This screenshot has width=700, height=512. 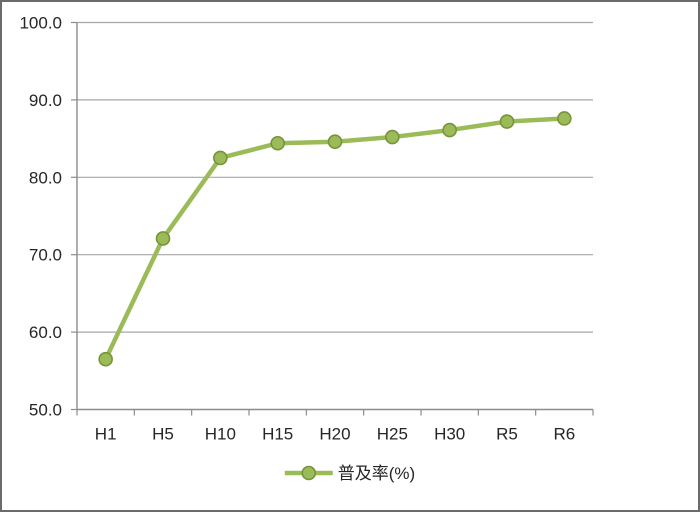 What do you see at coordinates (308, 473) in the screenshot?
I see `legend-line-marker-icon` at bounding box center [308, 473].